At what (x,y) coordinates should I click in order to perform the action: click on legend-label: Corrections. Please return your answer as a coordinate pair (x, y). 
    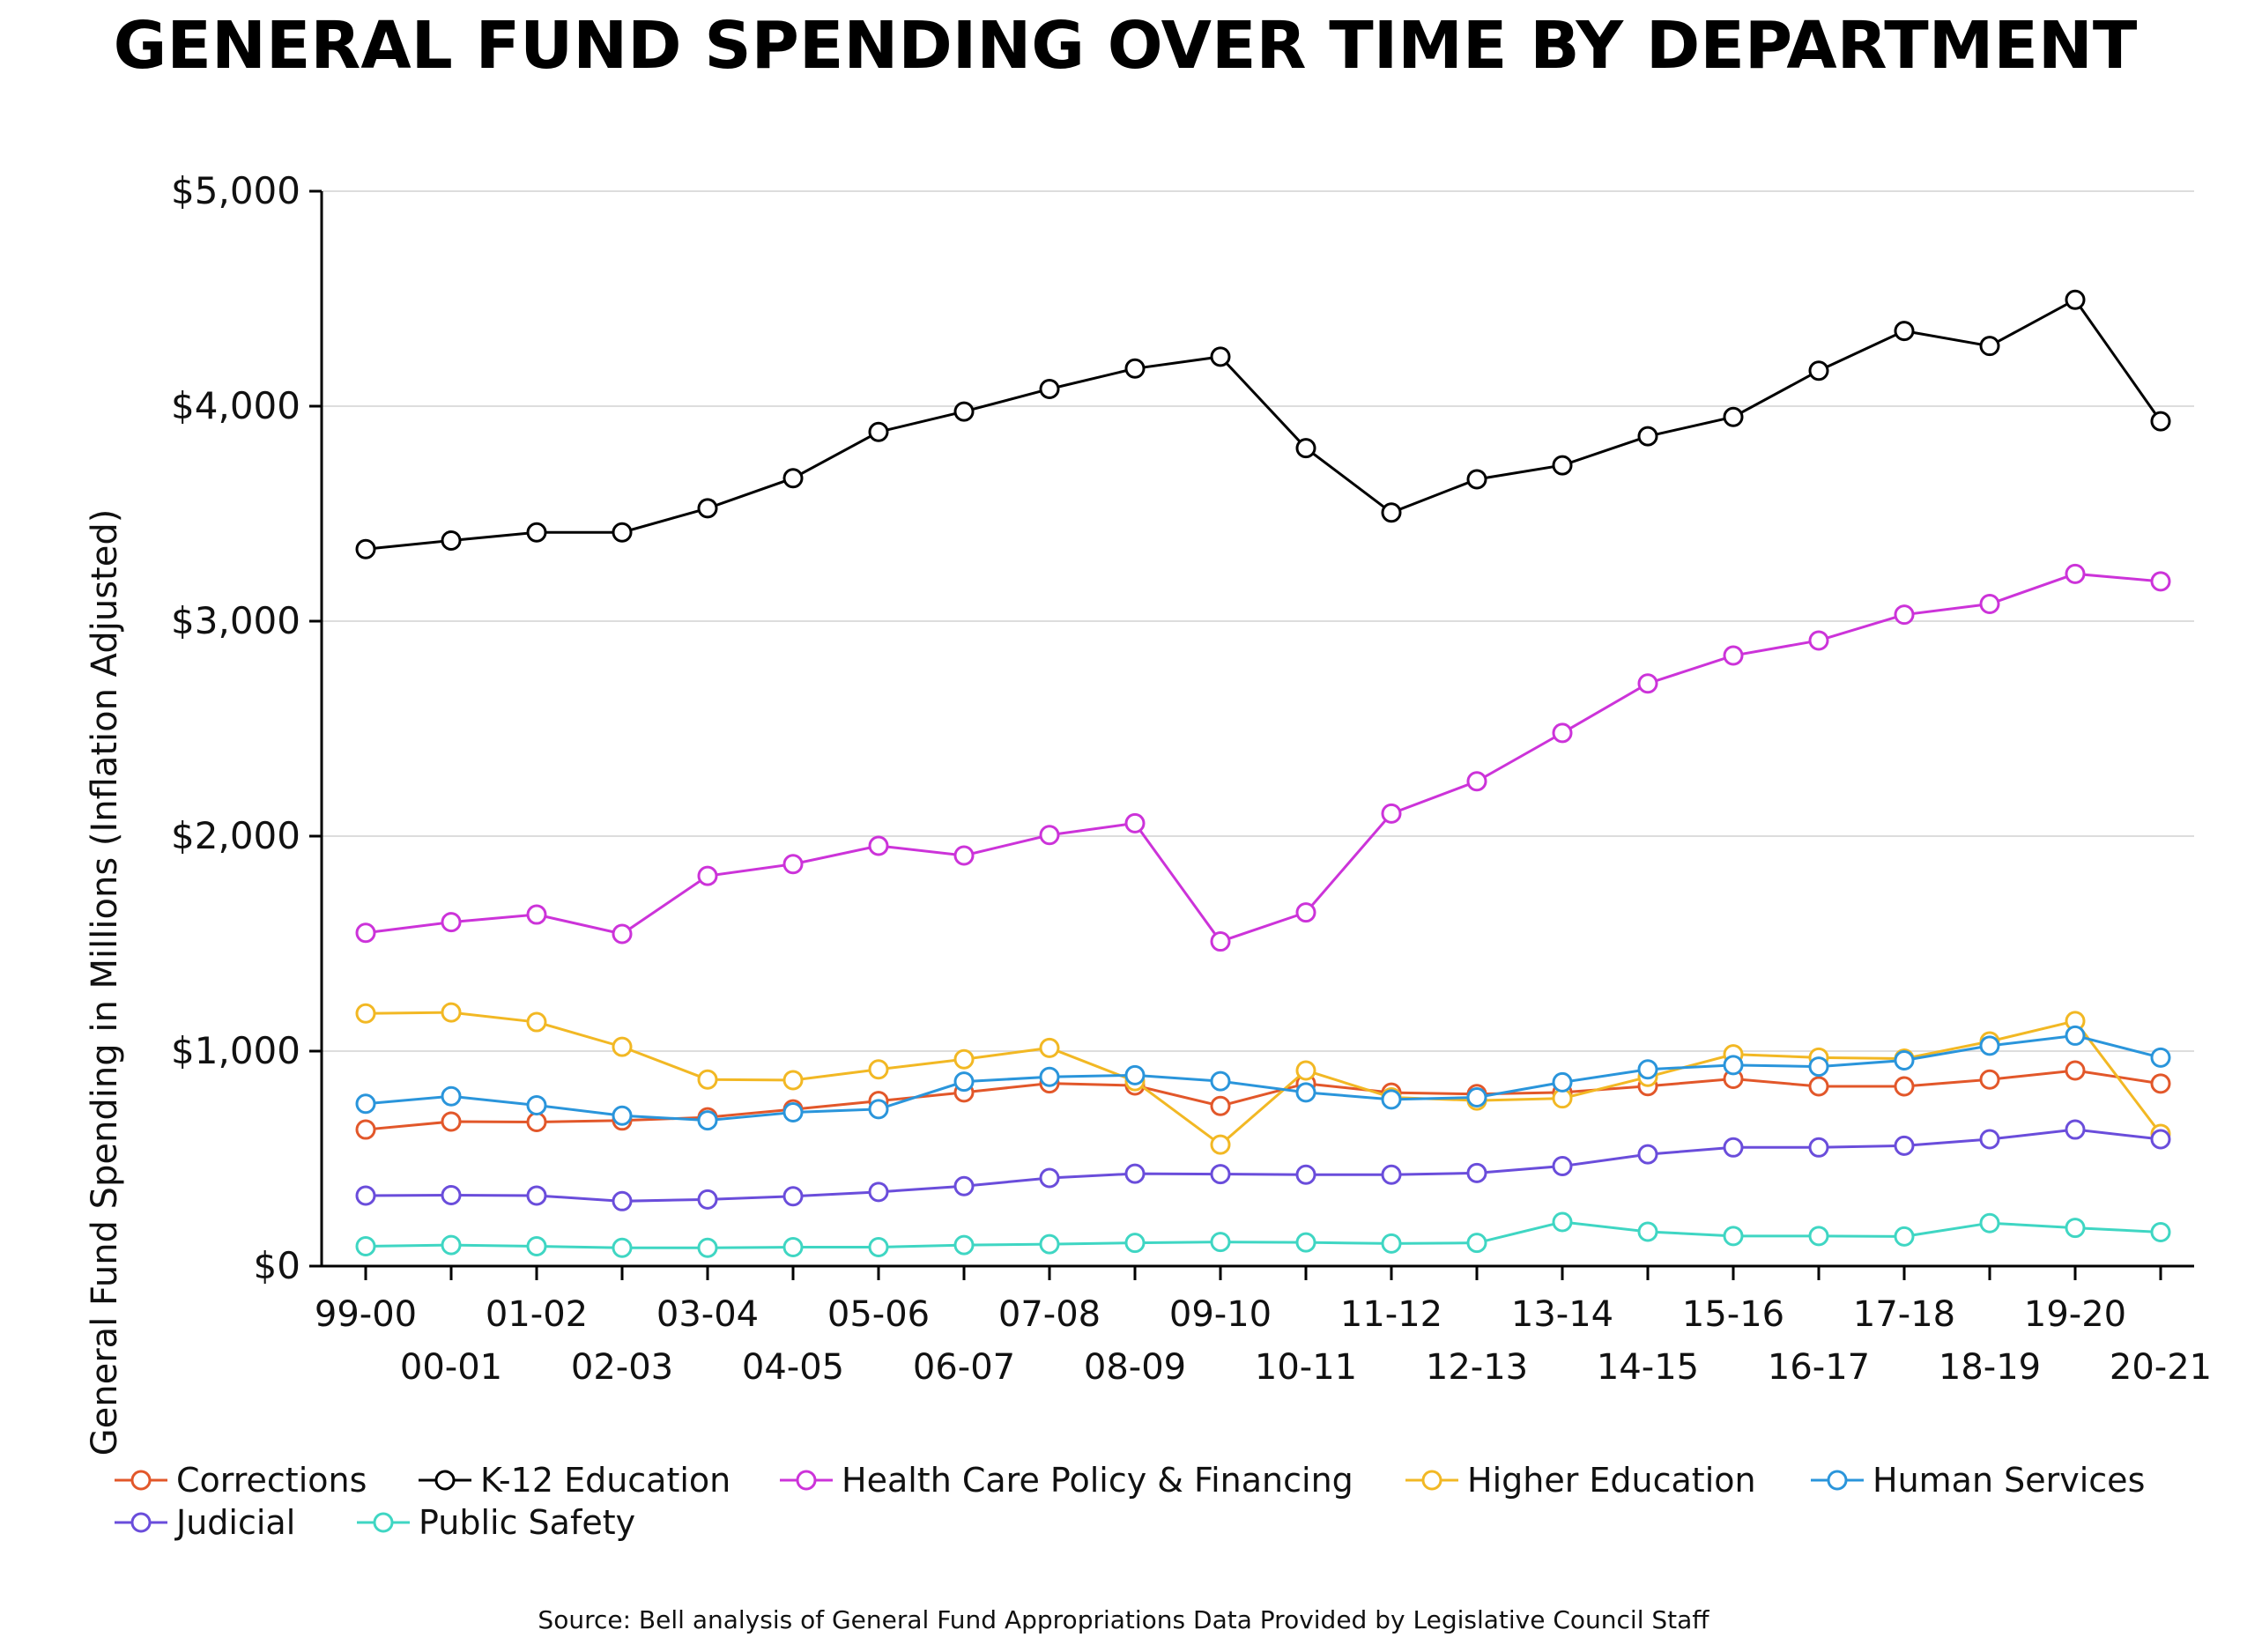
    Looking at the image, I should click on (272, 1480).